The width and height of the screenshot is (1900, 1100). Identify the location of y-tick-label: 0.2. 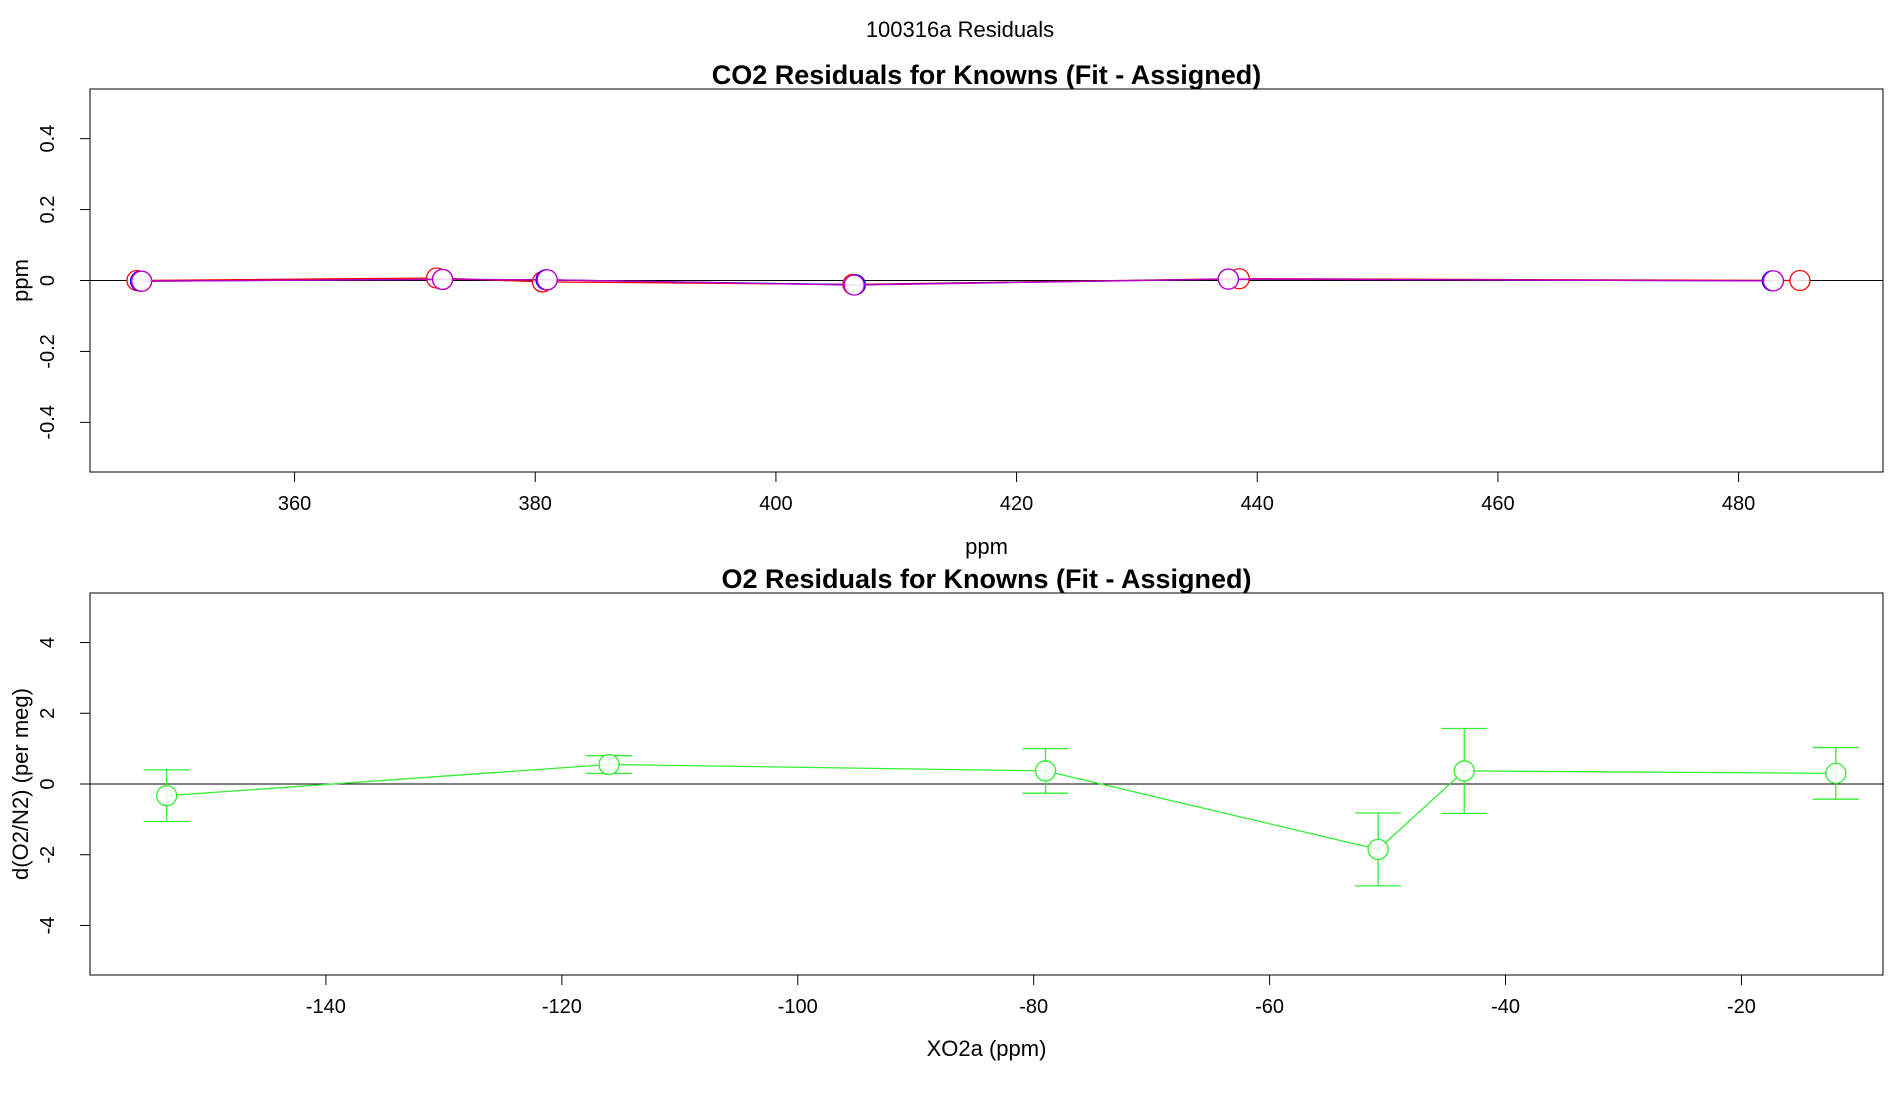
(48, 210).